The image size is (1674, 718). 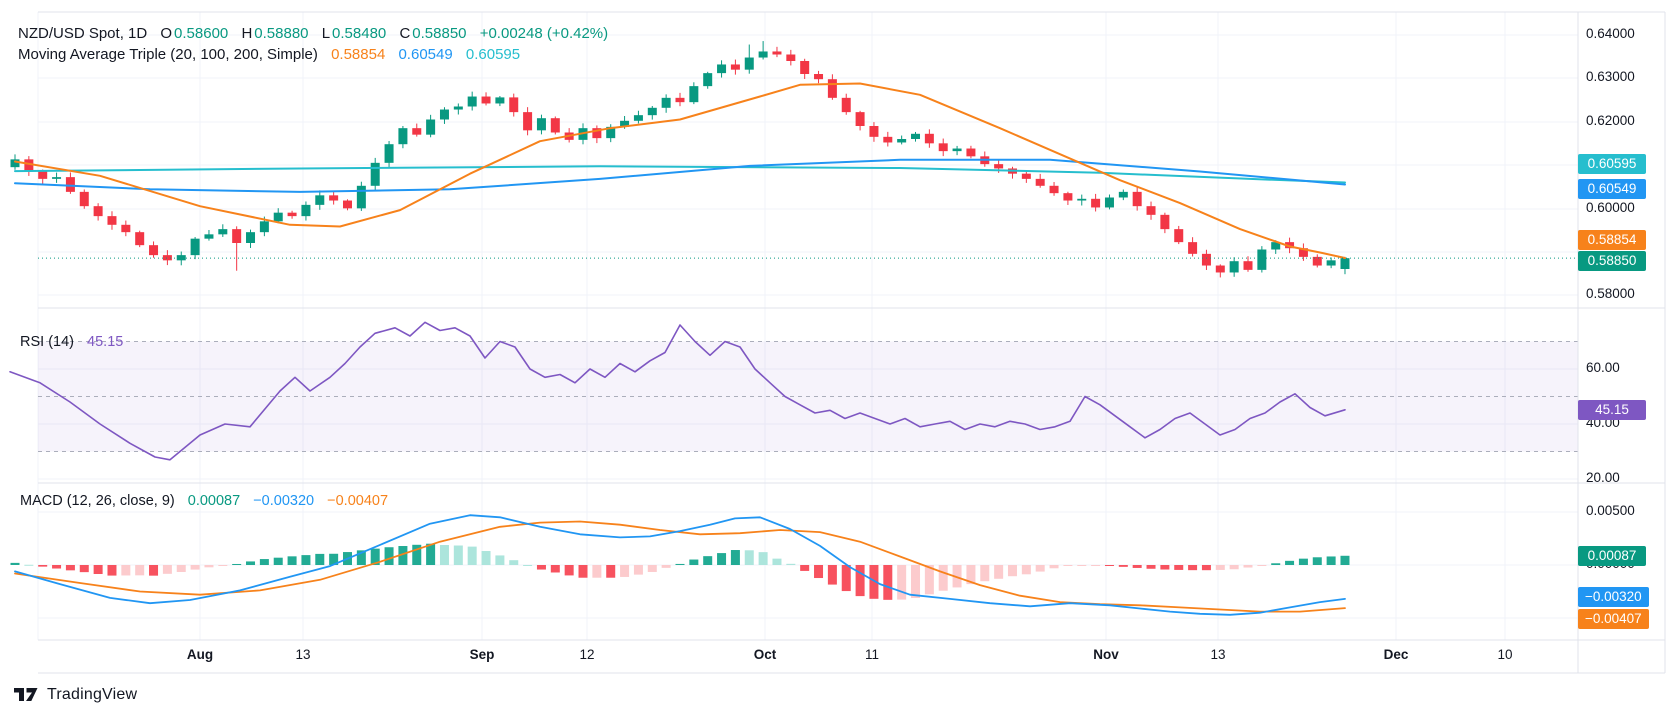 What do you see at coordinates (214, 501) in the screenshot?
I see `macd-hist-value: 0.00087` at bounding box center [214, 501].